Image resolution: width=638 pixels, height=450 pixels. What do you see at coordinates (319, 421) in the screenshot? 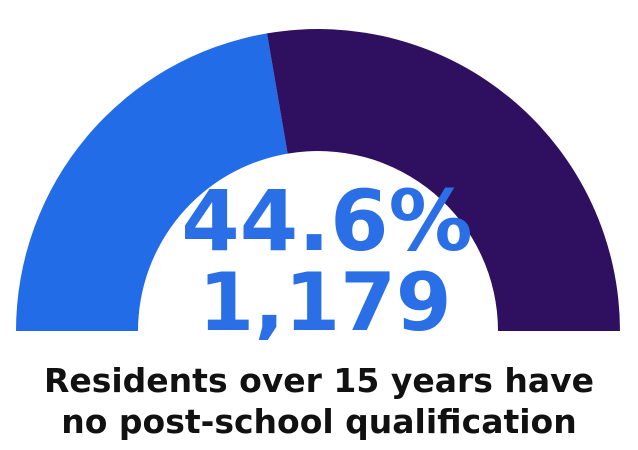
I see `caption-line-2: no post-school qualification` at bounding box center [319, 421].